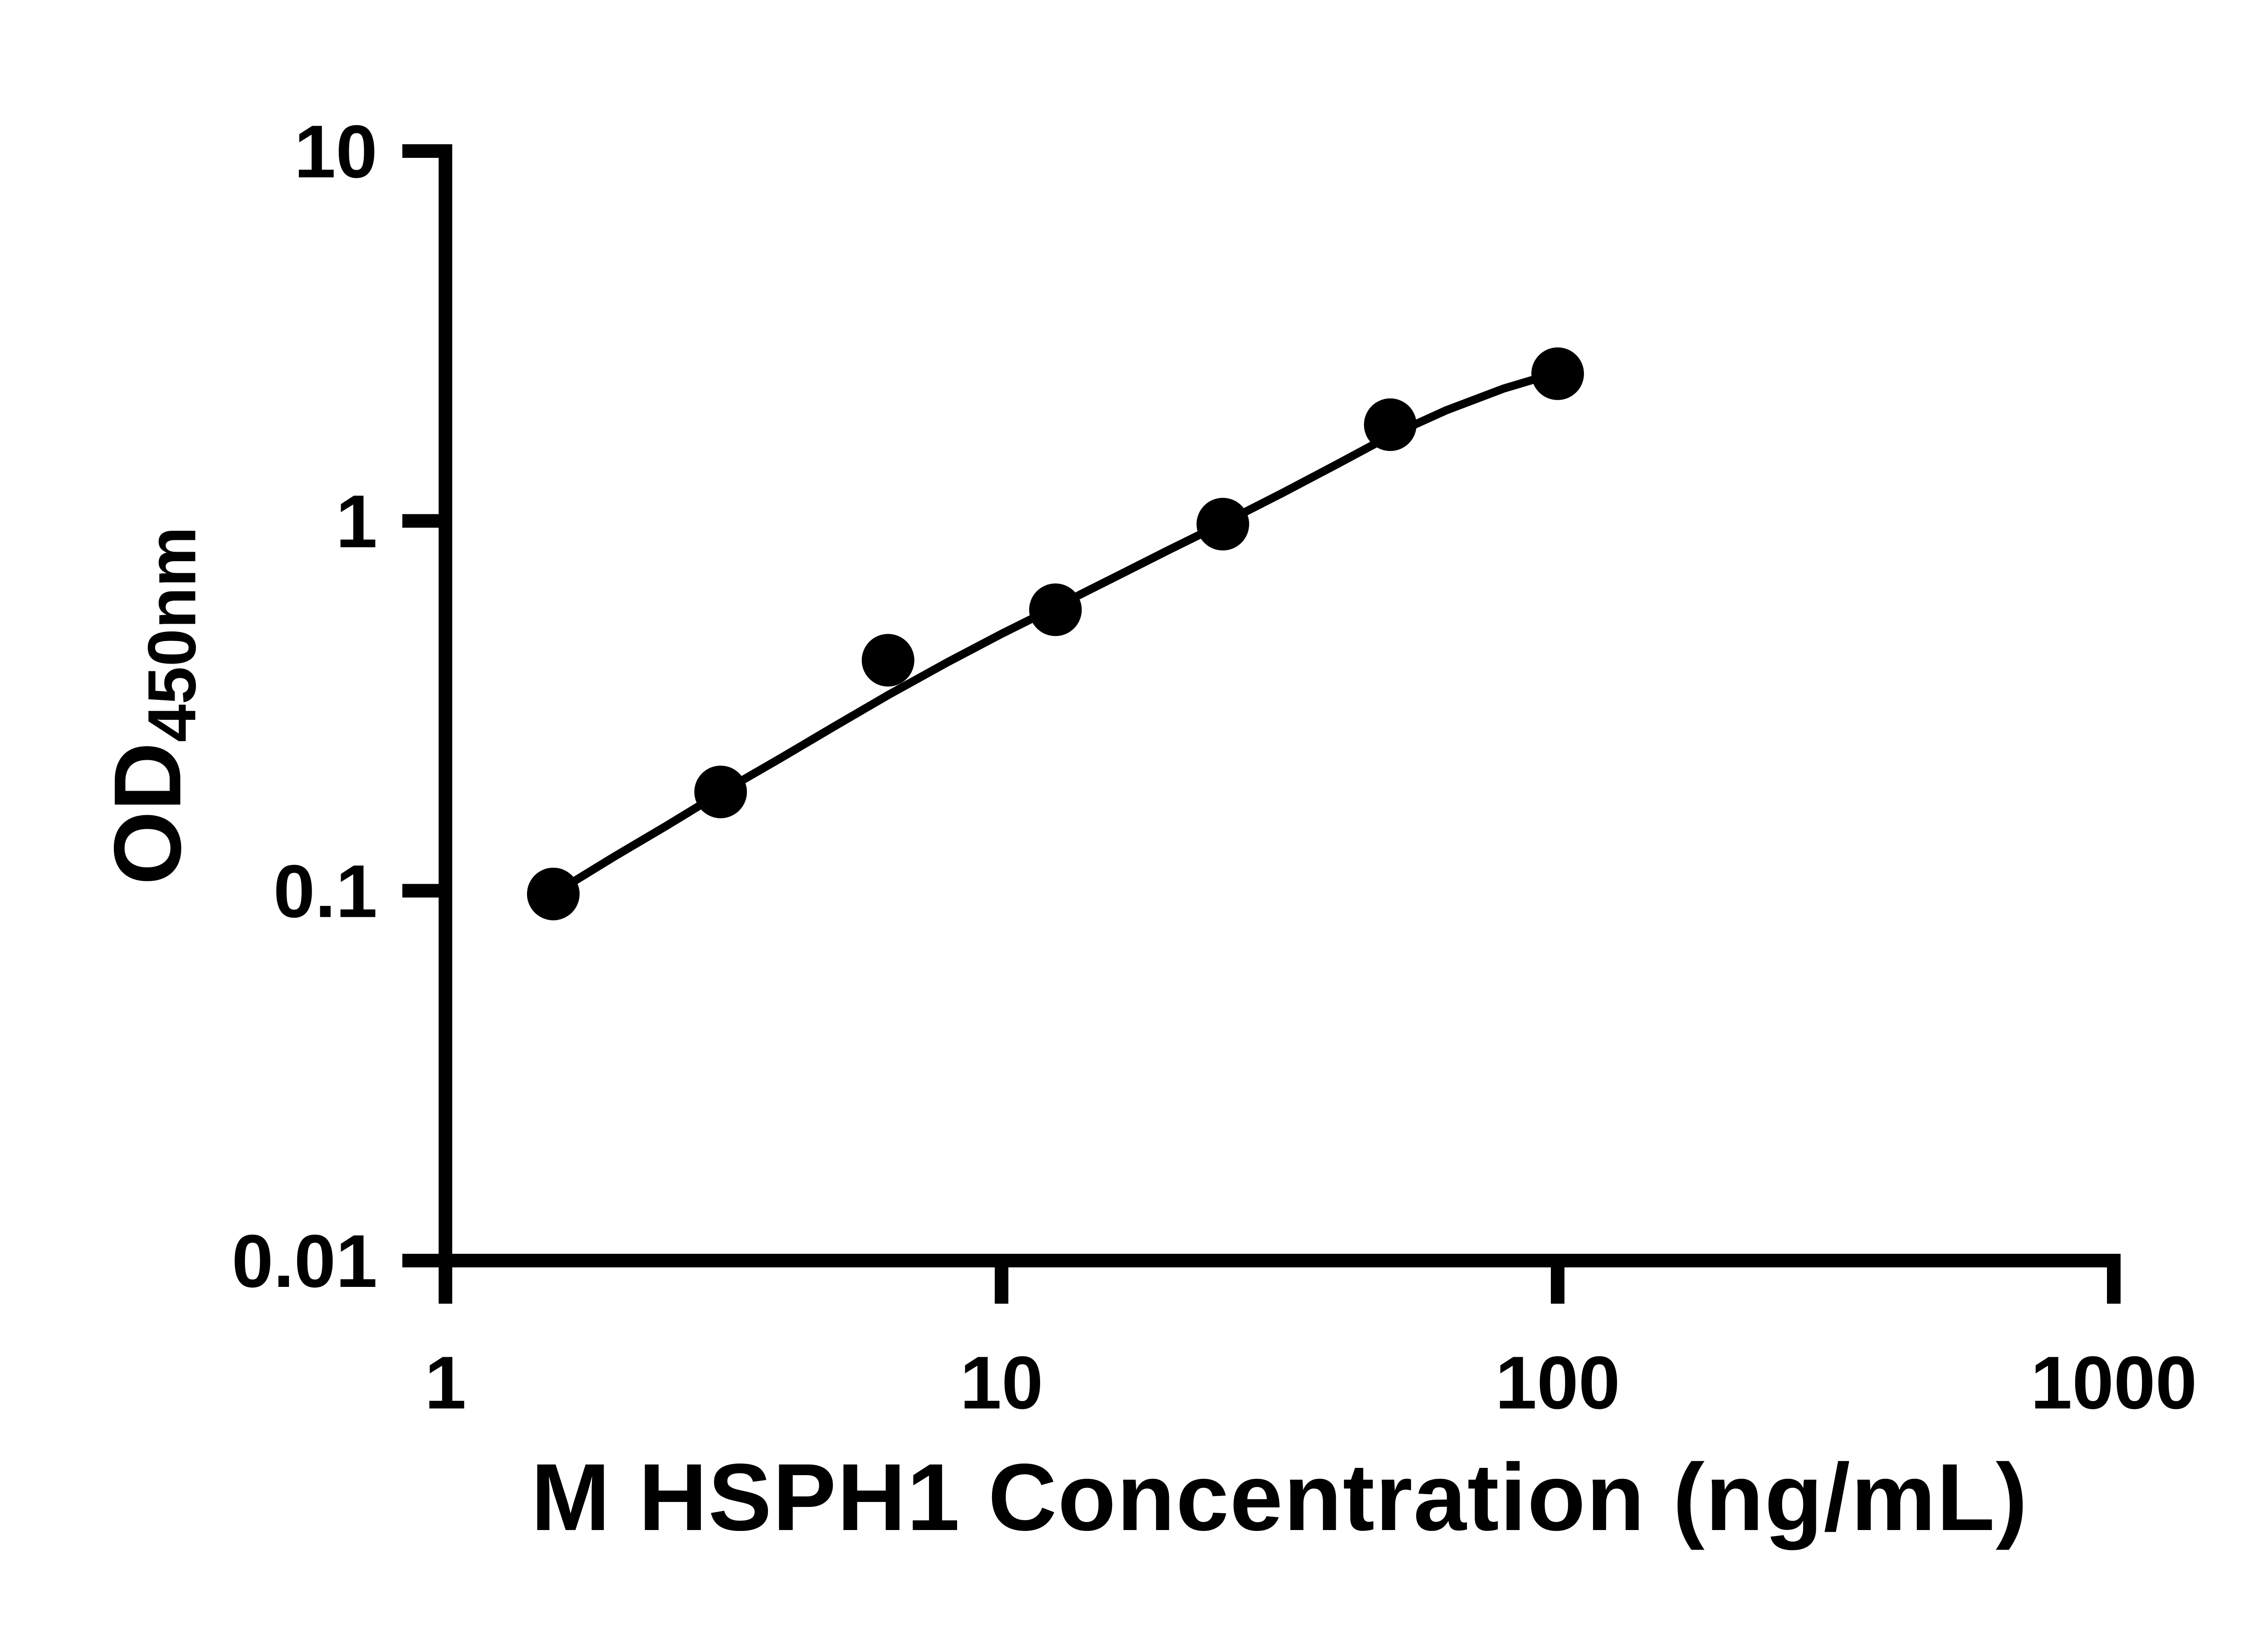 Image resolution: width=2268 pixels, height=1633 pixels. Describe the element at coordinates (446, 1382) in the screenshot. I see `x-tick-label: 1` at that location.